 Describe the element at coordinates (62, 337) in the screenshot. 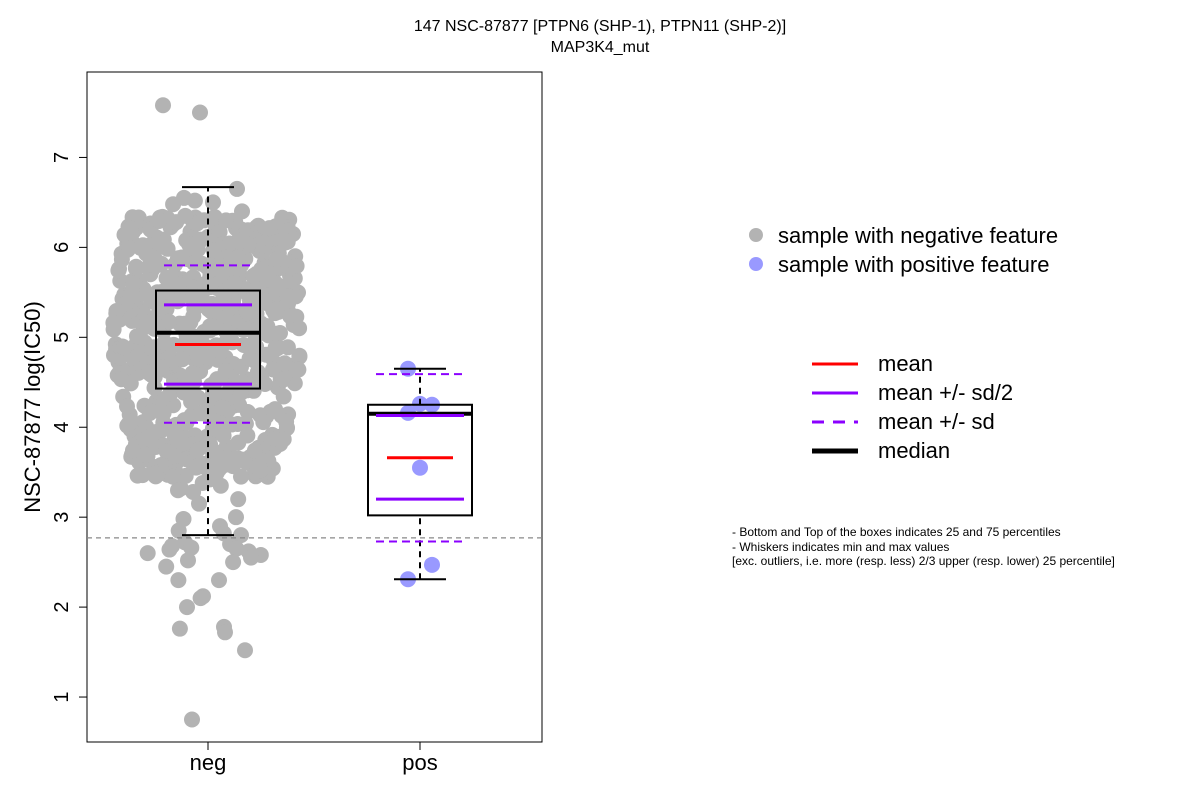

I see `y-tick-label: 5` at that location.